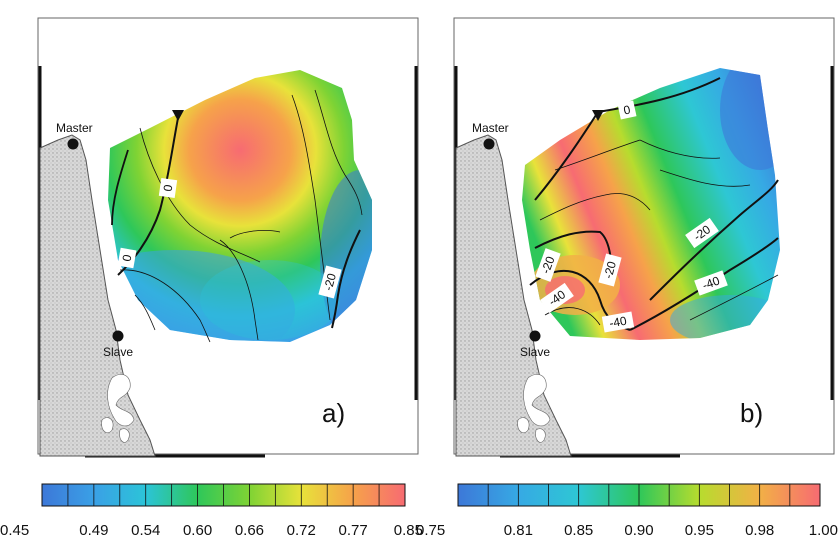 The height and width of the screenshot is (548, 840). What do you see at coordinates (557, 298) in the screenshot?
I see `contour-label-b-5: -40` at bounding box center [557, 298].